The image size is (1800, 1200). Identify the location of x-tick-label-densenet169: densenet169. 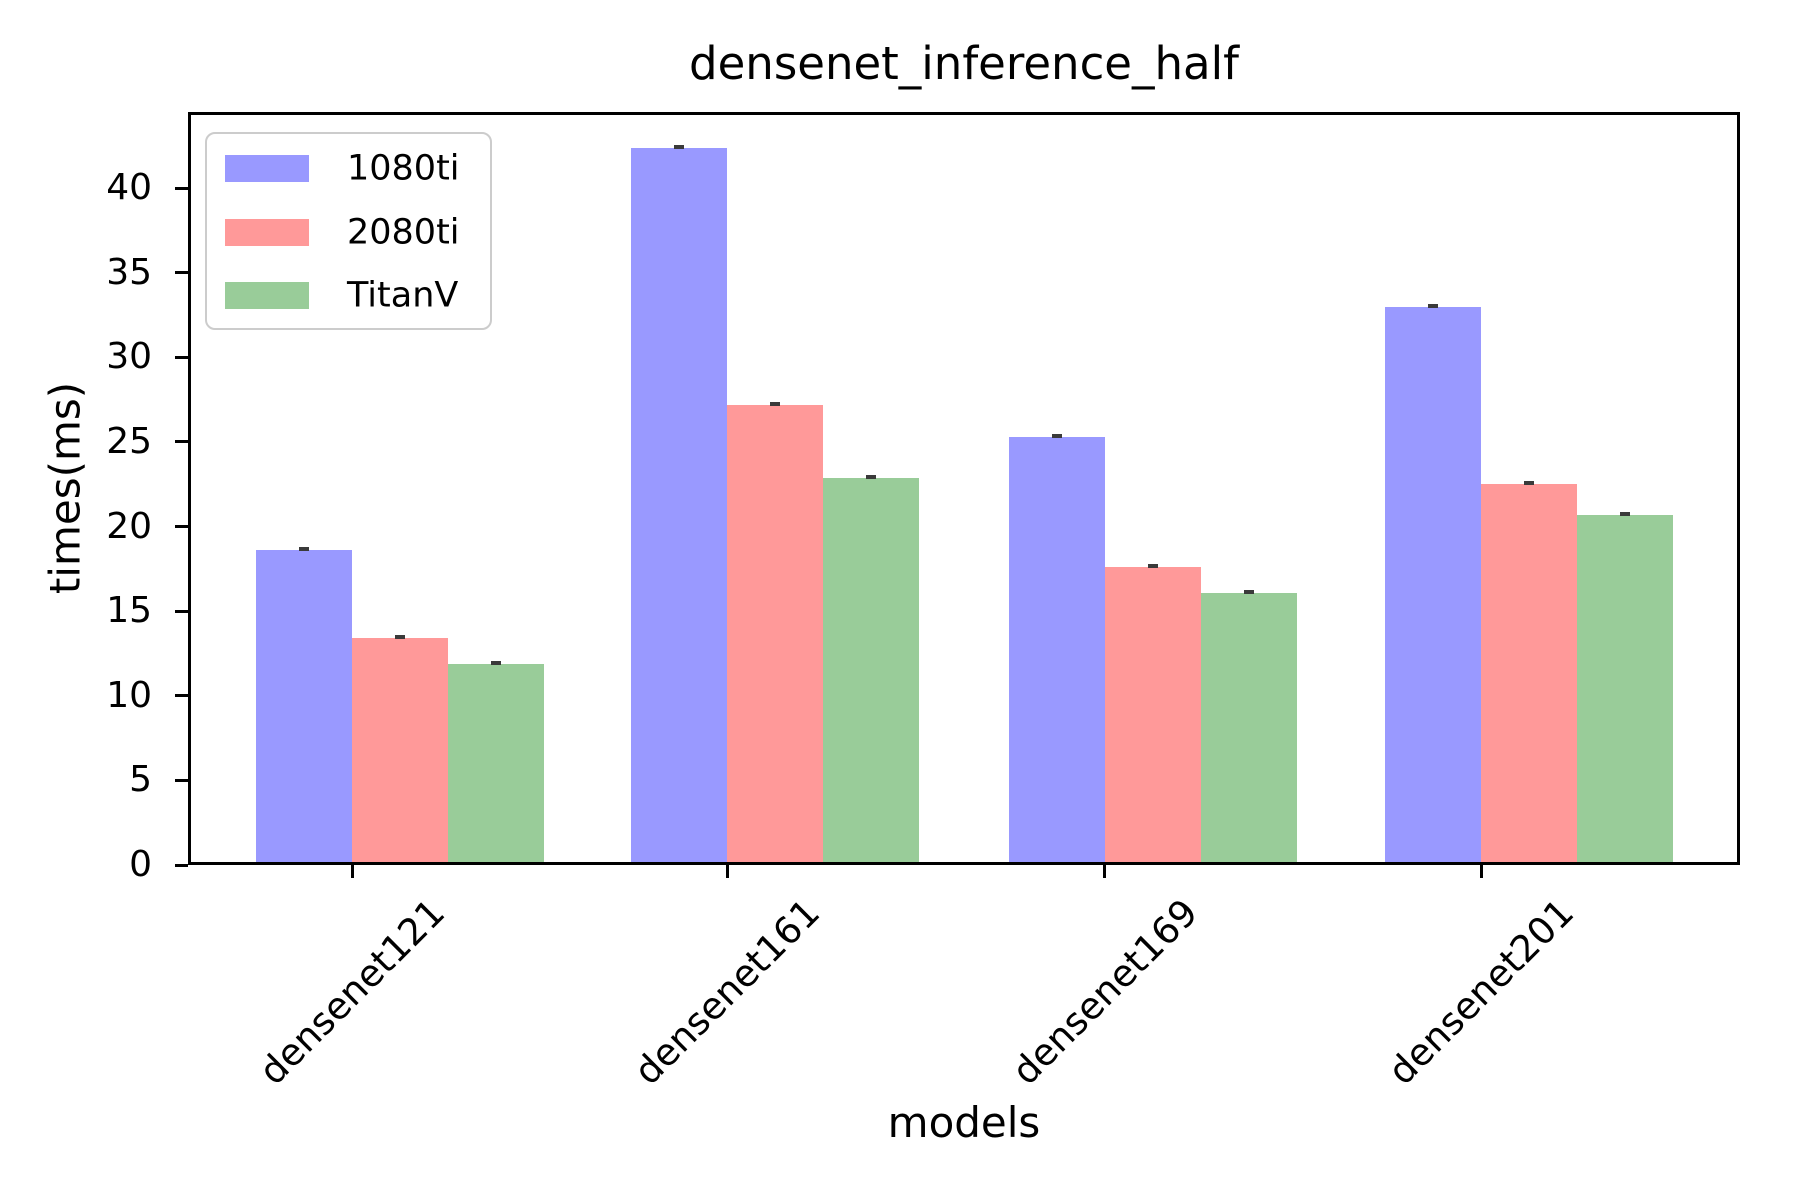
(1104, 992).